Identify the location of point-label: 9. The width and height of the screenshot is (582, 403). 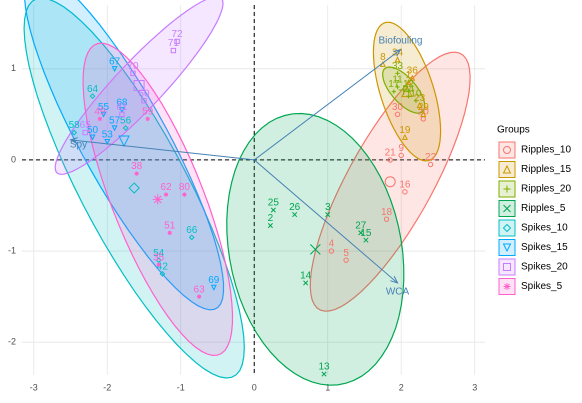
(401, 148).